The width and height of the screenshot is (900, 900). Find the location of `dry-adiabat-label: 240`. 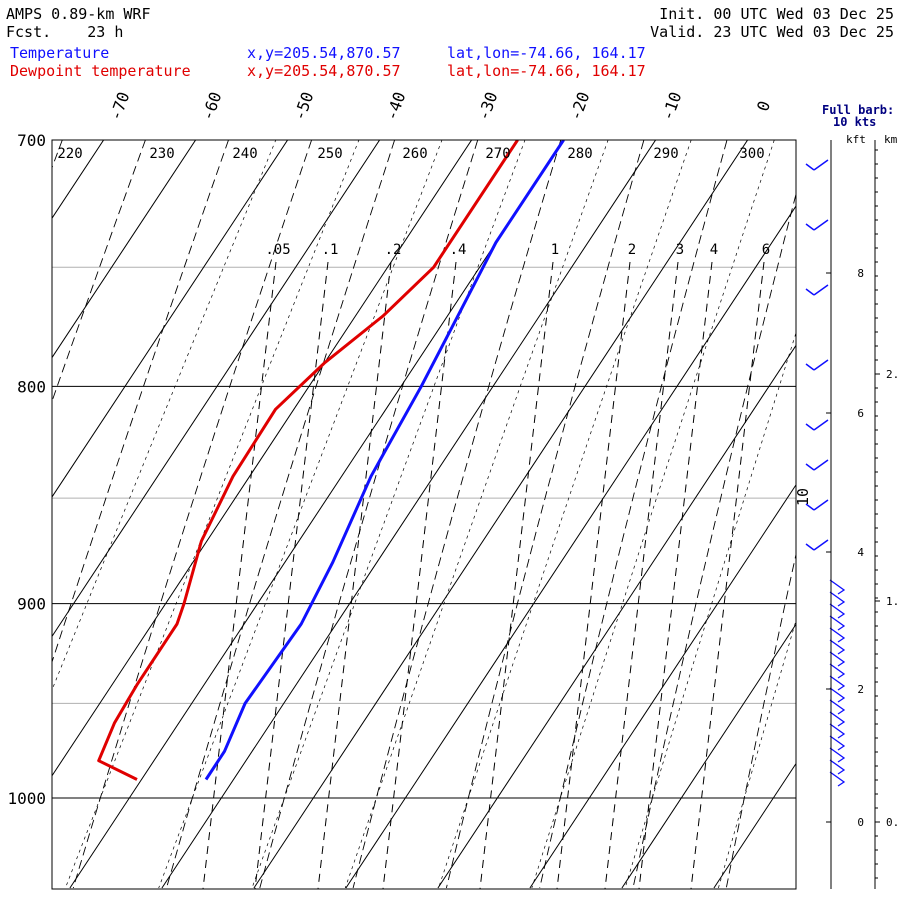

dry-adiabat-label: 240 is located at coordinates (244, 154).